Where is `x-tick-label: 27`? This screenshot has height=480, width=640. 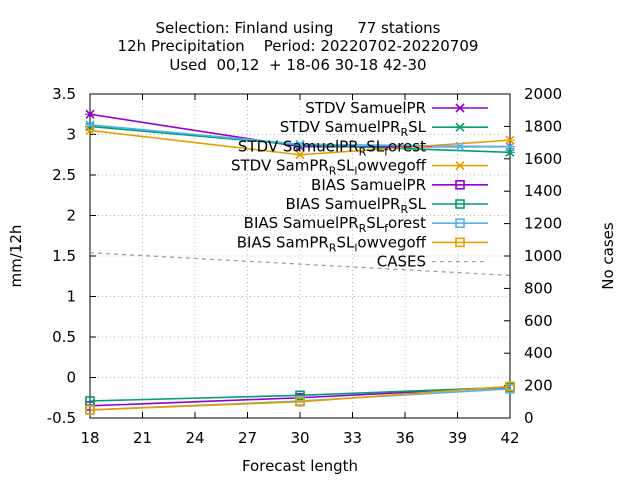
x-tick-label: 27 is located at coordinates (247, 438).